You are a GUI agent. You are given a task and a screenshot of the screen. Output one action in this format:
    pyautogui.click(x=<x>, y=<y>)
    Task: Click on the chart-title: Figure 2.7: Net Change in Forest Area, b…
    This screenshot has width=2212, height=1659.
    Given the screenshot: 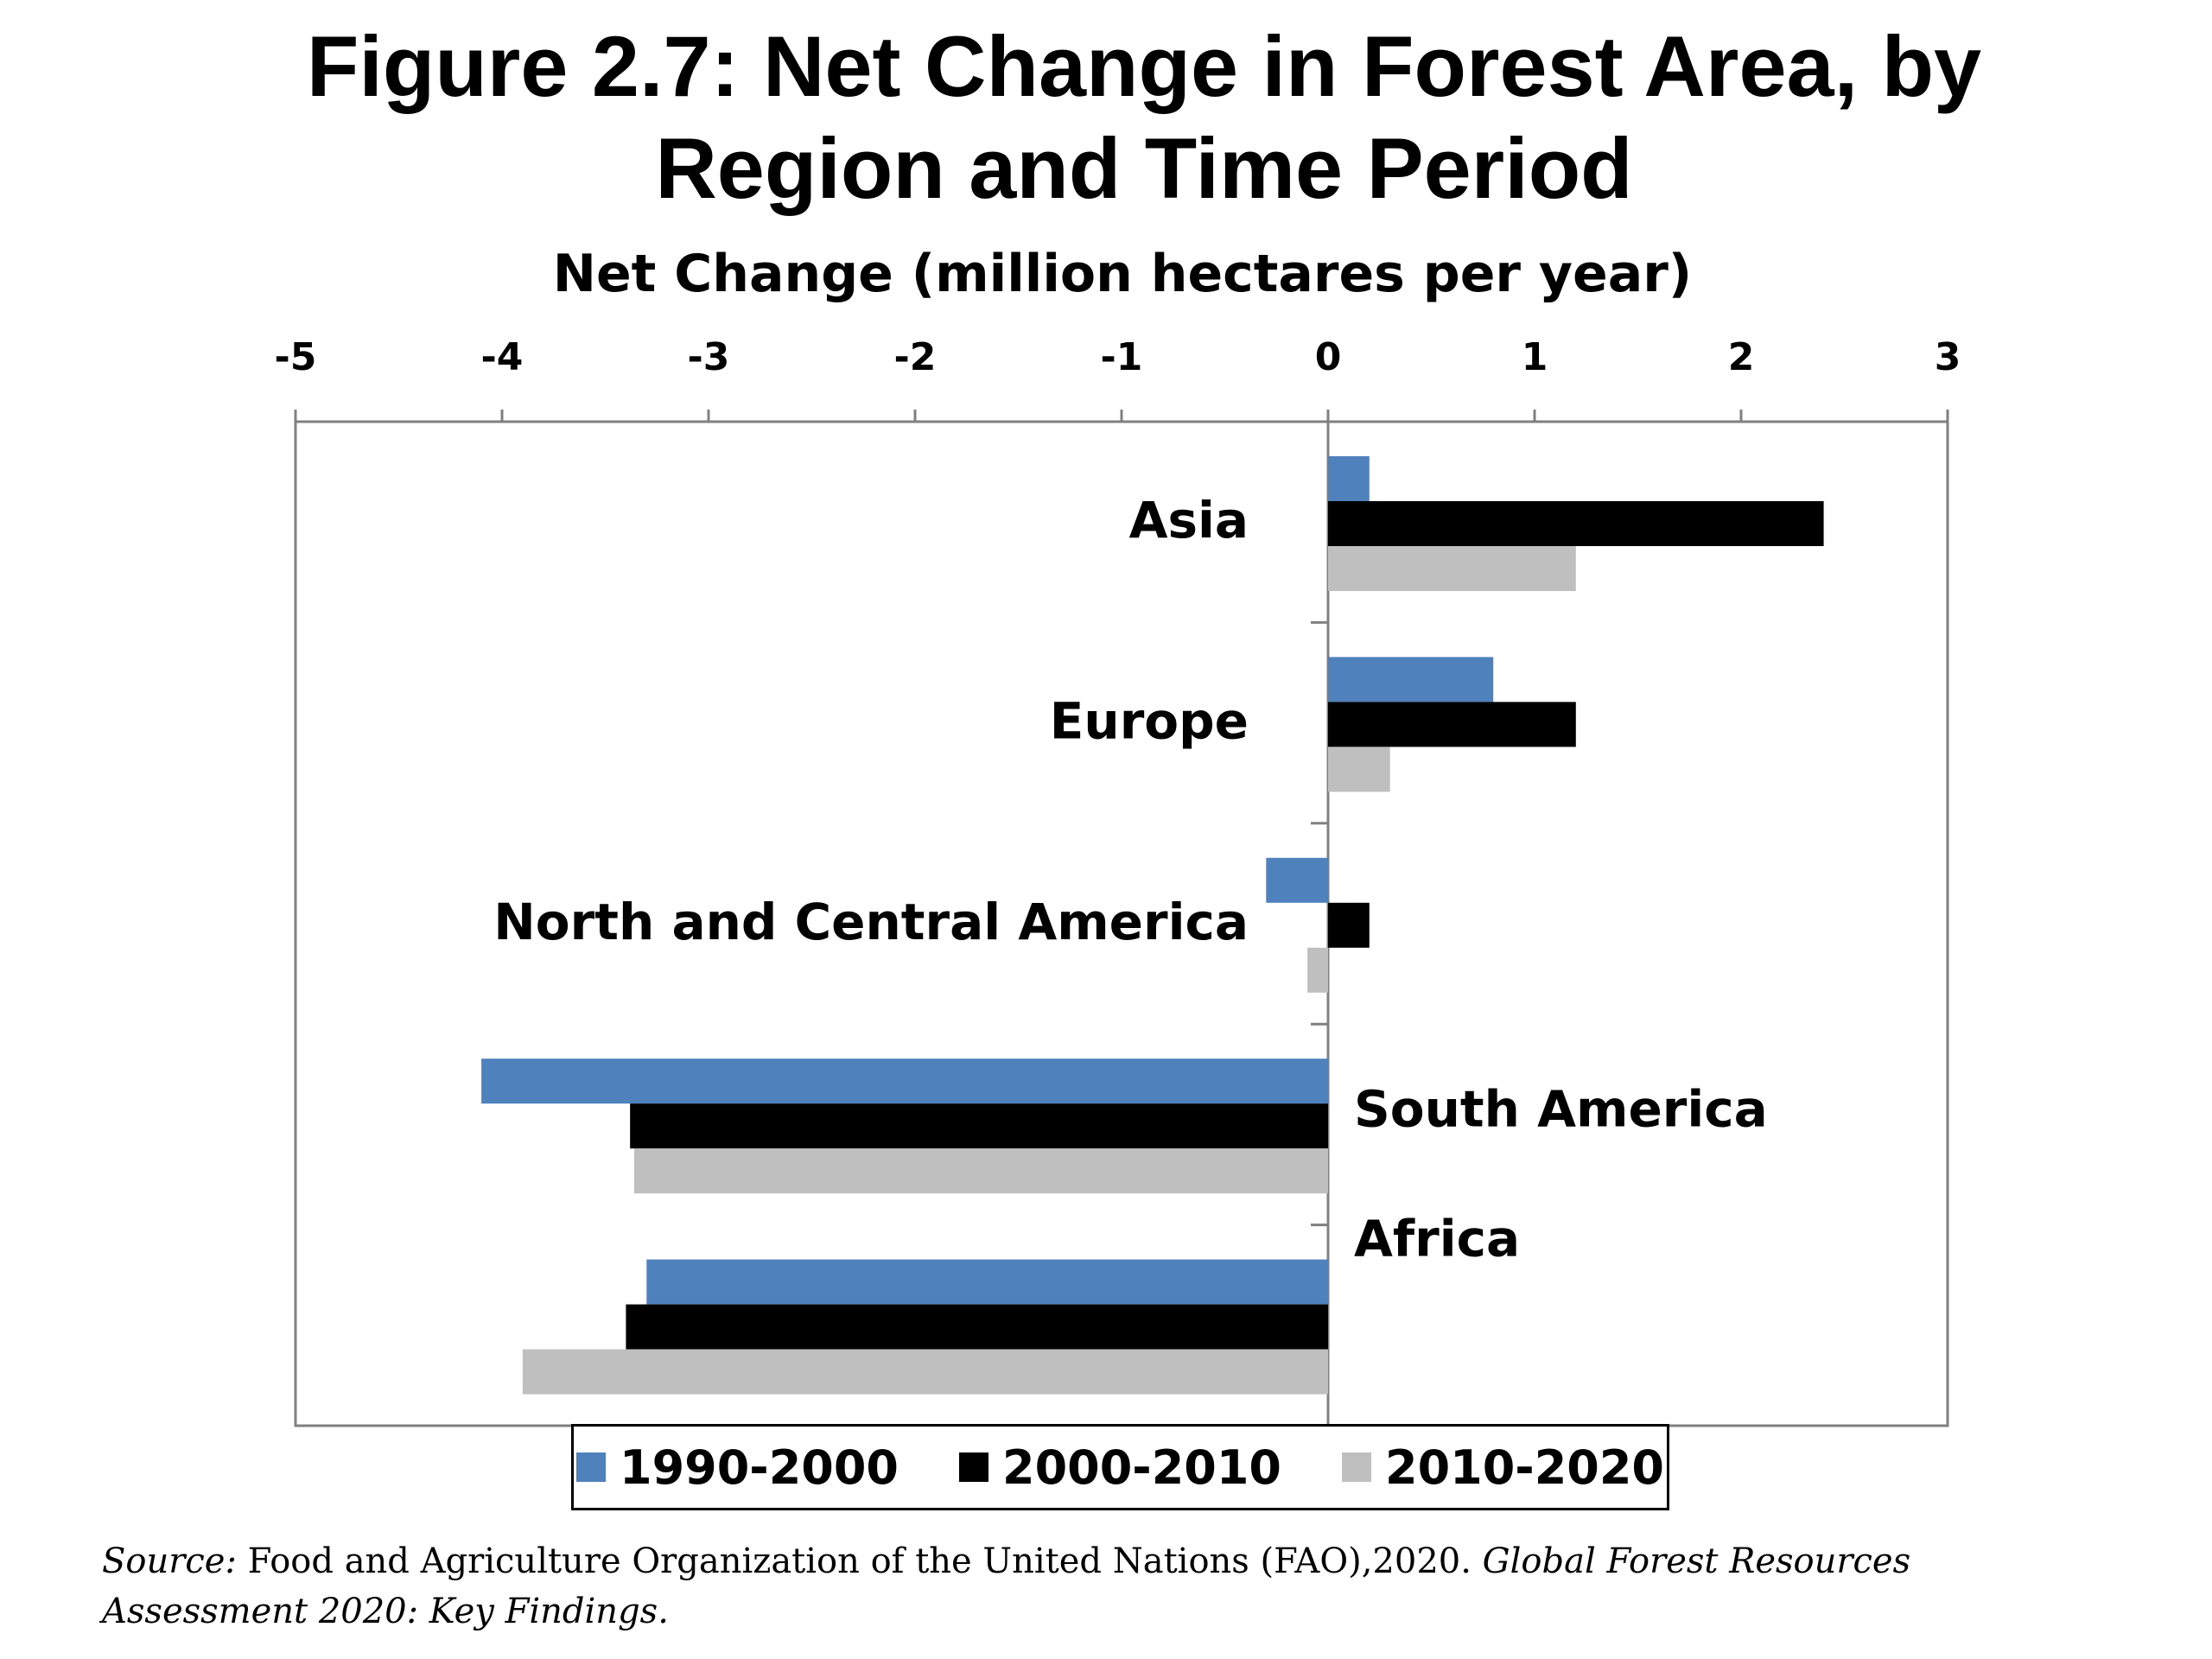 What is the action you would take?
    pyautogui.click(x=1106, y=117)
    